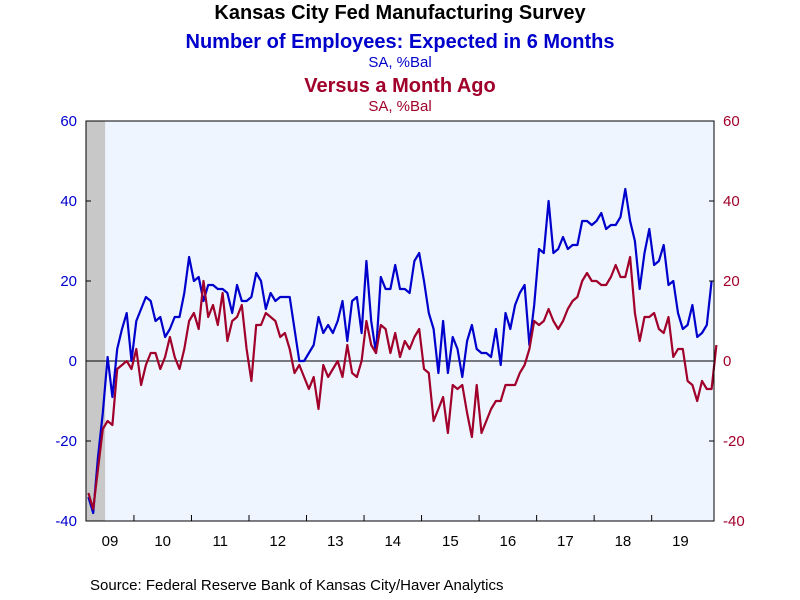 The image size is (800, 600). Describe the element at coordinates (68, 121) in the screenshot. I see `y-tick-label-left: 60` at that location.